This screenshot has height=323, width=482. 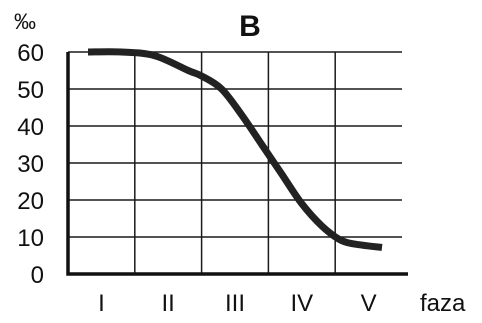 What do you see at coordinates (250, 26) in the screenshot?
I see `chart-title: B` at bounding box center [250, 26].